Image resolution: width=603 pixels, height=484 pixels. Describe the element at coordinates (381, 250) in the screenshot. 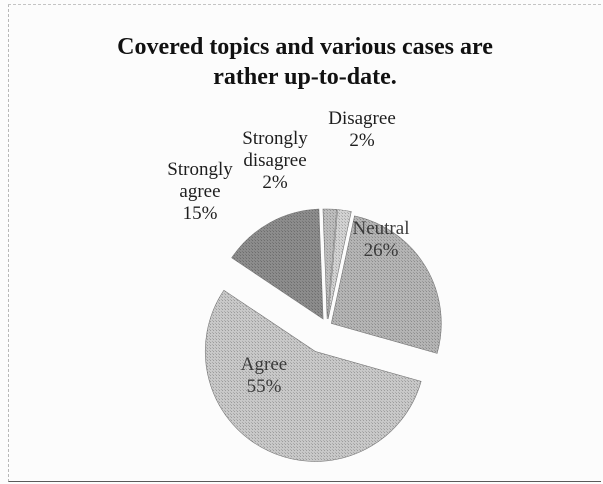

I see `pie-slice-label-line: 26%` at that location.